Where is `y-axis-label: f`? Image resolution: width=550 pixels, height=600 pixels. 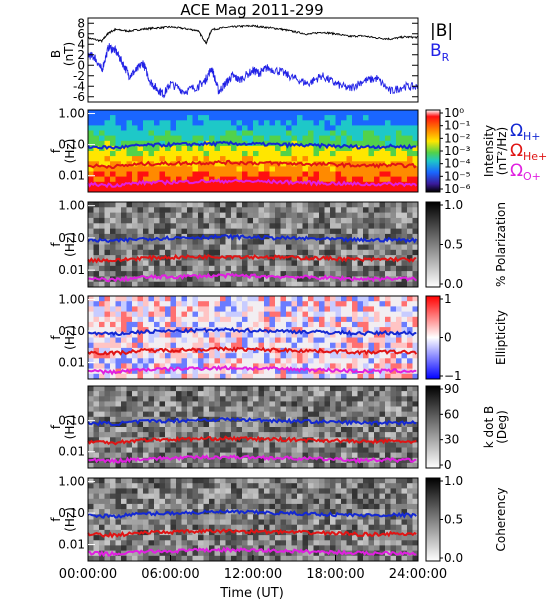
y-axis-label: f is located at coordinates (56, 519).